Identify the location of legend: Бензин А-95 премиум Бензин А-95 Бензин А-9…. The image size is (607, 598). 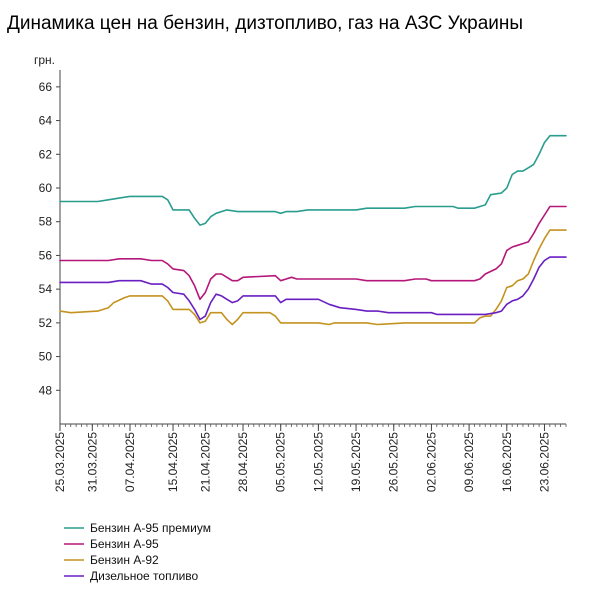
(137, 552).